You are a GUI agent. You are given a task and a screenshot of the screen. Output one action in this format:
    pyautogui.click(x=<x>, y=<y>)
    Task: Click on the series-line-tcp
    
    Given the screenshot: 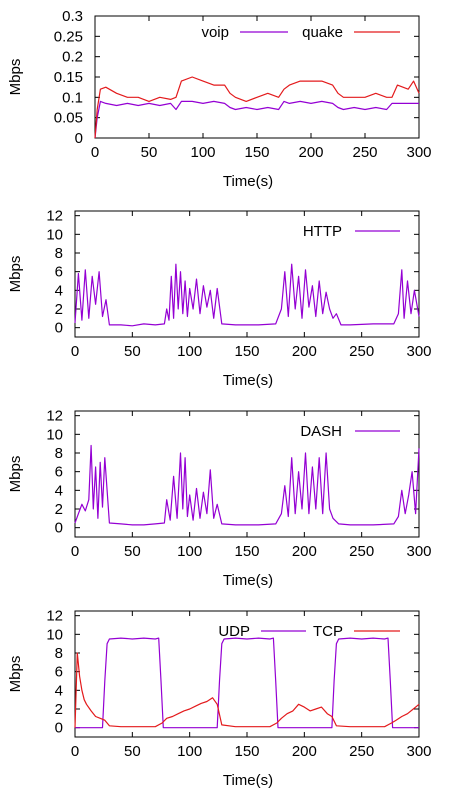 What is the action you would take?
    pyautogui.click(x=247, y=690)
    